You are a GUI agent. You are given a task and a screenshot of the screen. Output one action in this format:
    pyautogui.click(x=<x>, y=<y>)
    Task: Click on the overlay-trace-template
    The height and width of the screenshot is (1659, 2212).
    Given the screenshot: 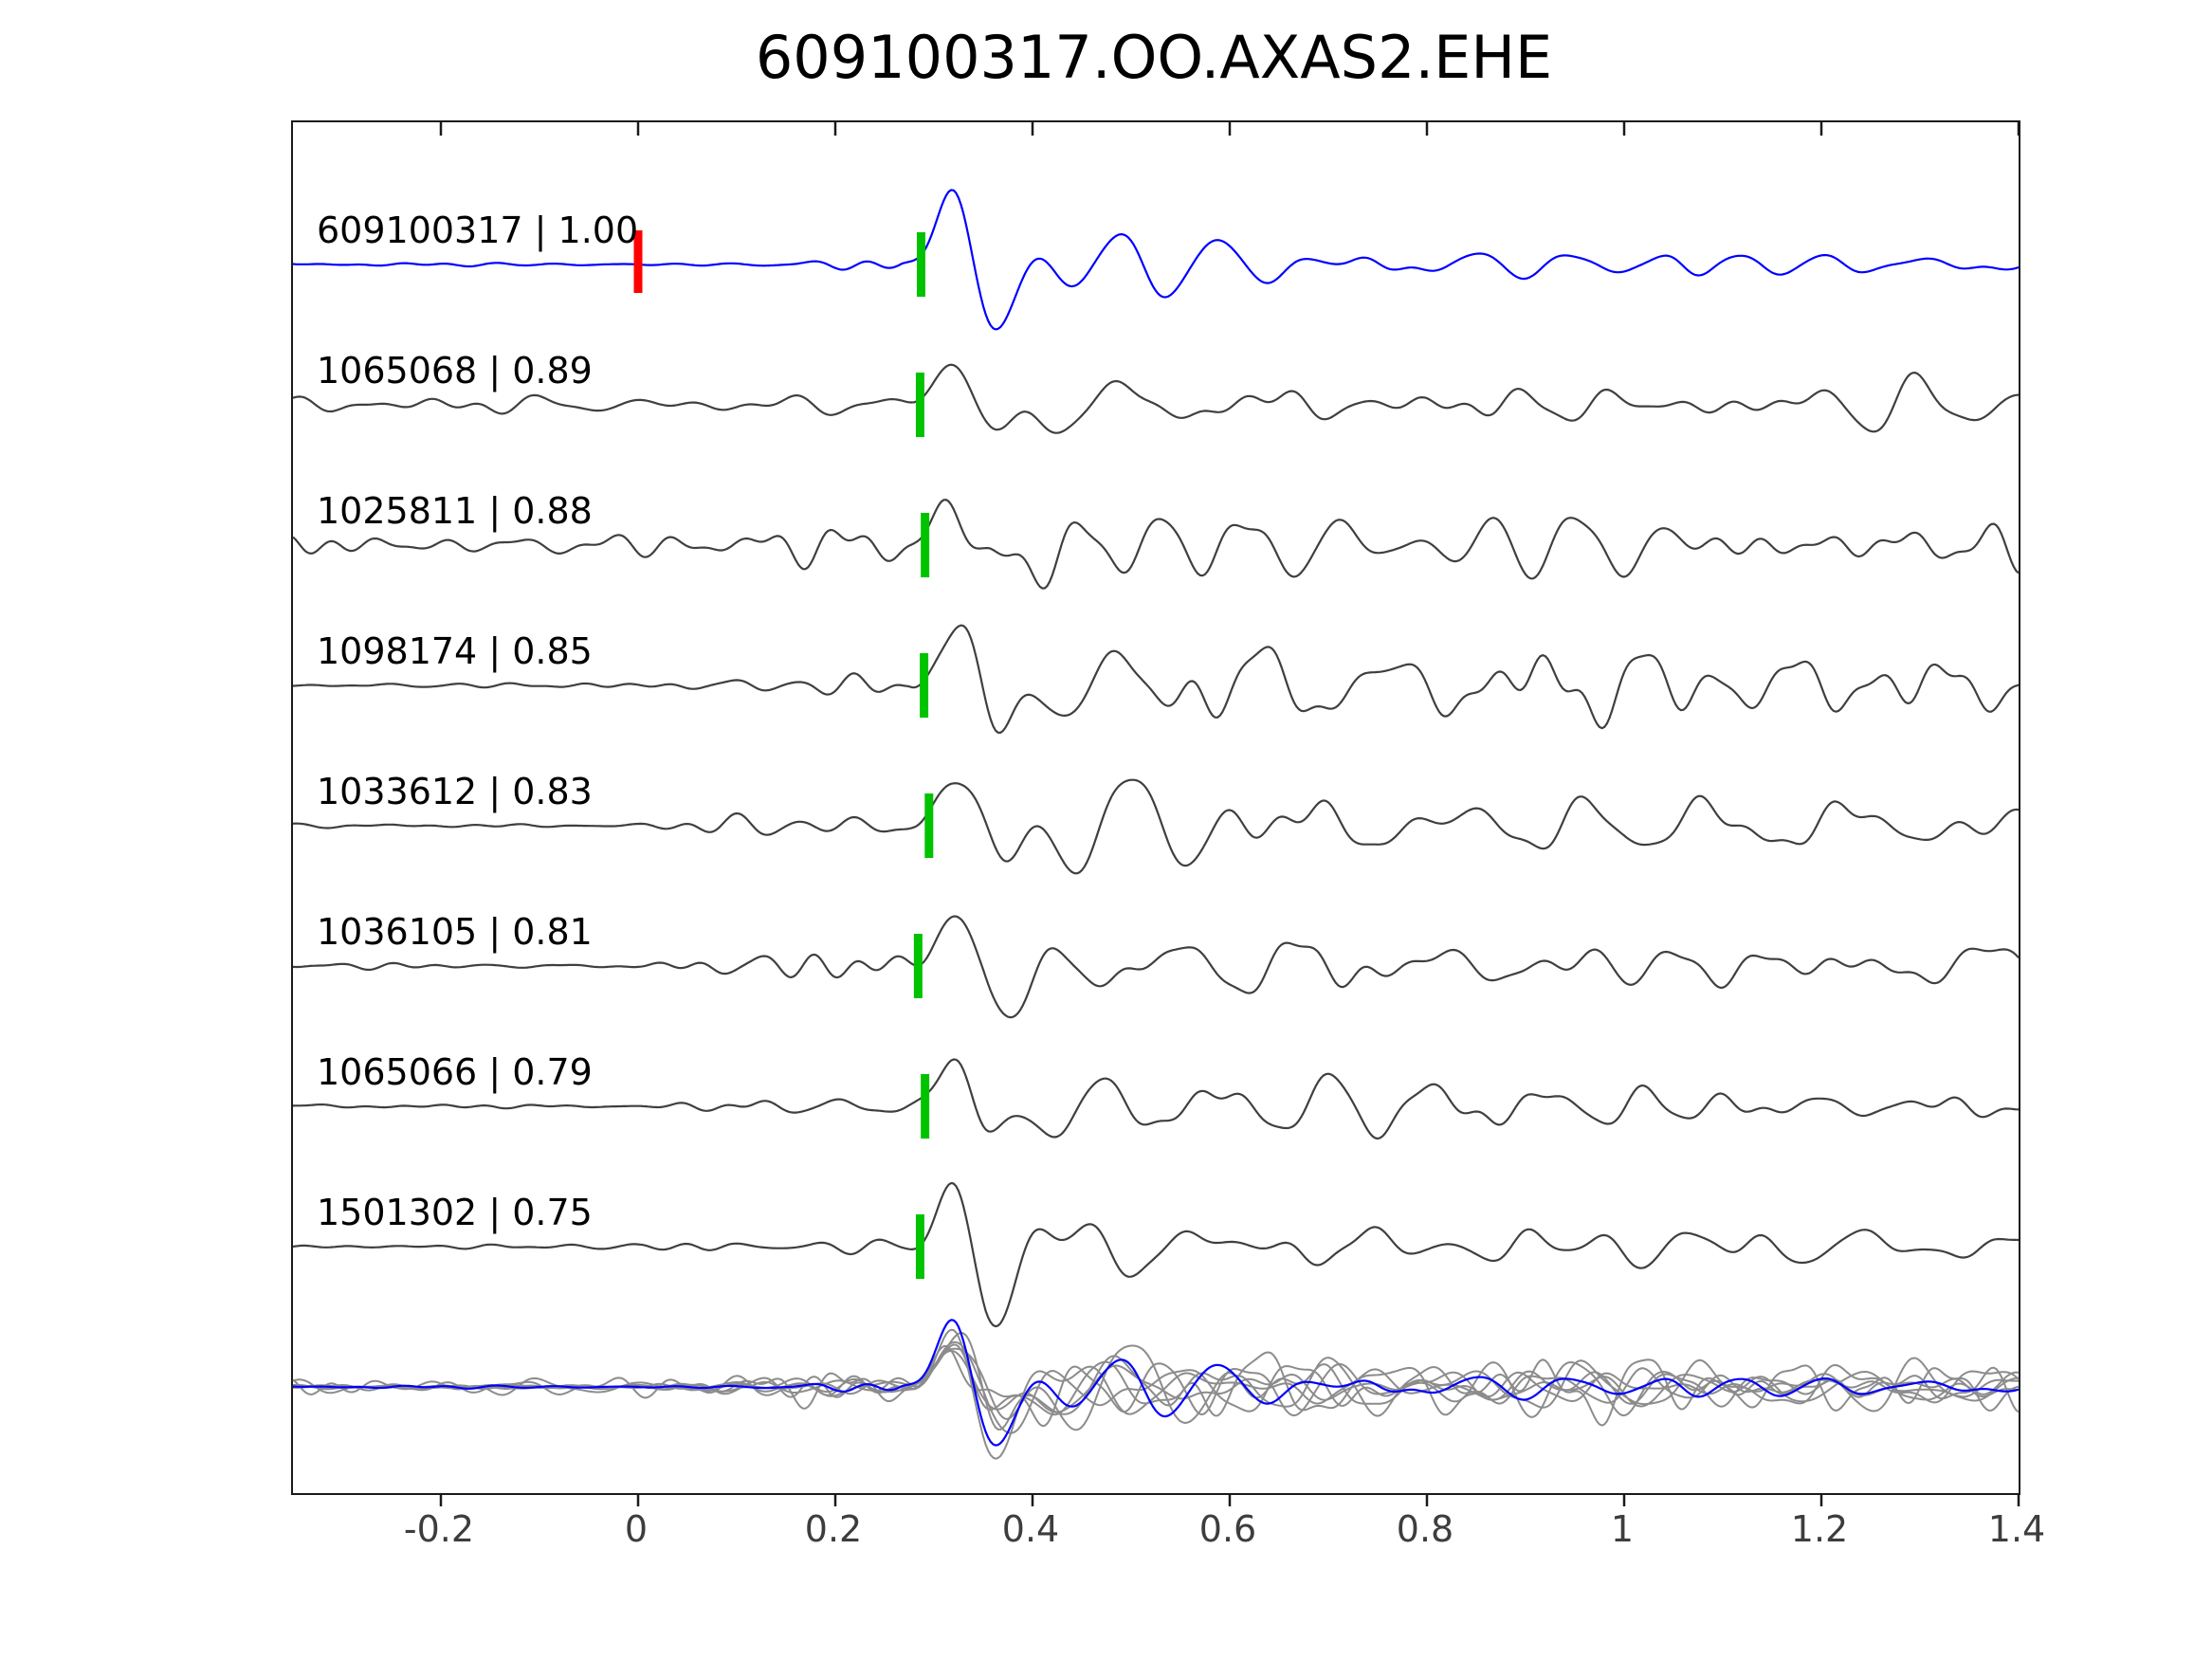 What is the action you would take?
    pyautogui.click(x=1156, y=1383)
    